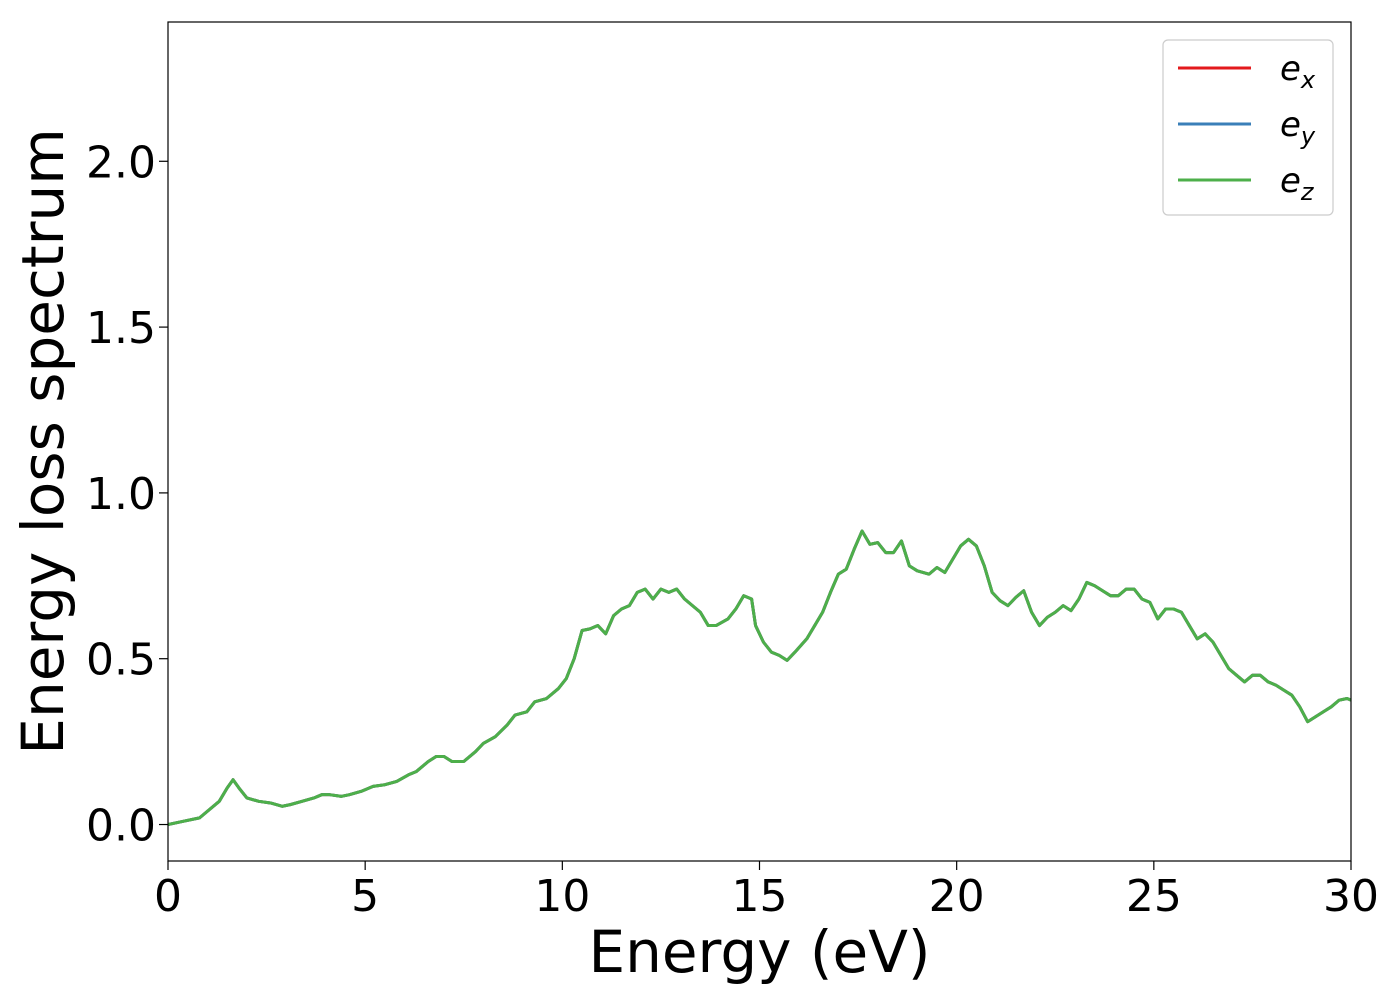  I want to click on legend-label-e_y: ey, so click(1298, 127).